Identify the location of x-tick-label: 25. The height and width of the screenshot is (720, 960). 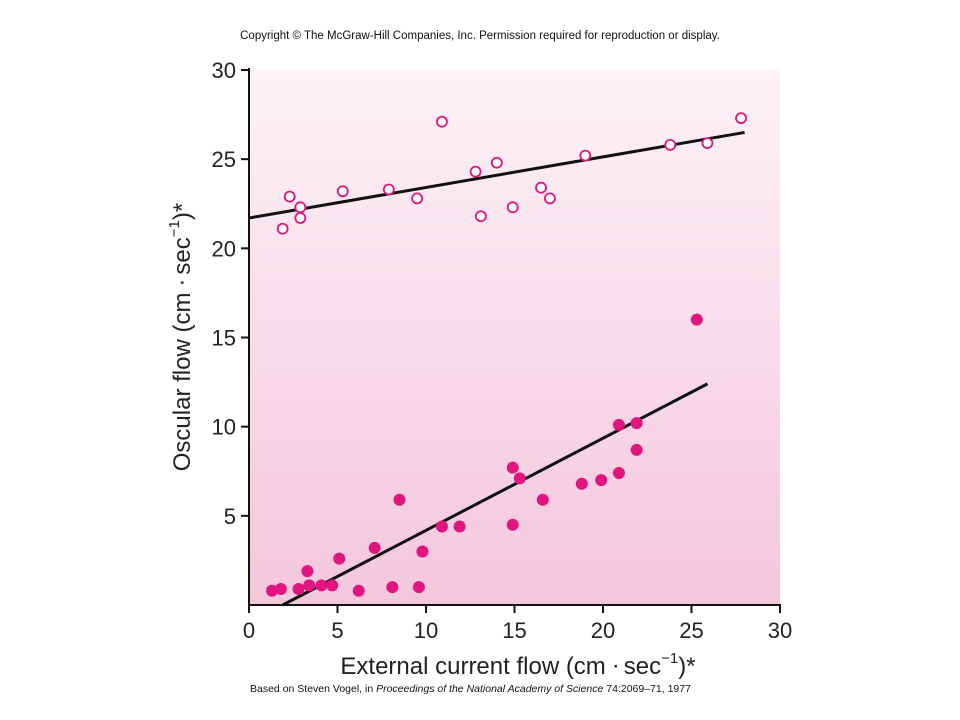
(691, 630).